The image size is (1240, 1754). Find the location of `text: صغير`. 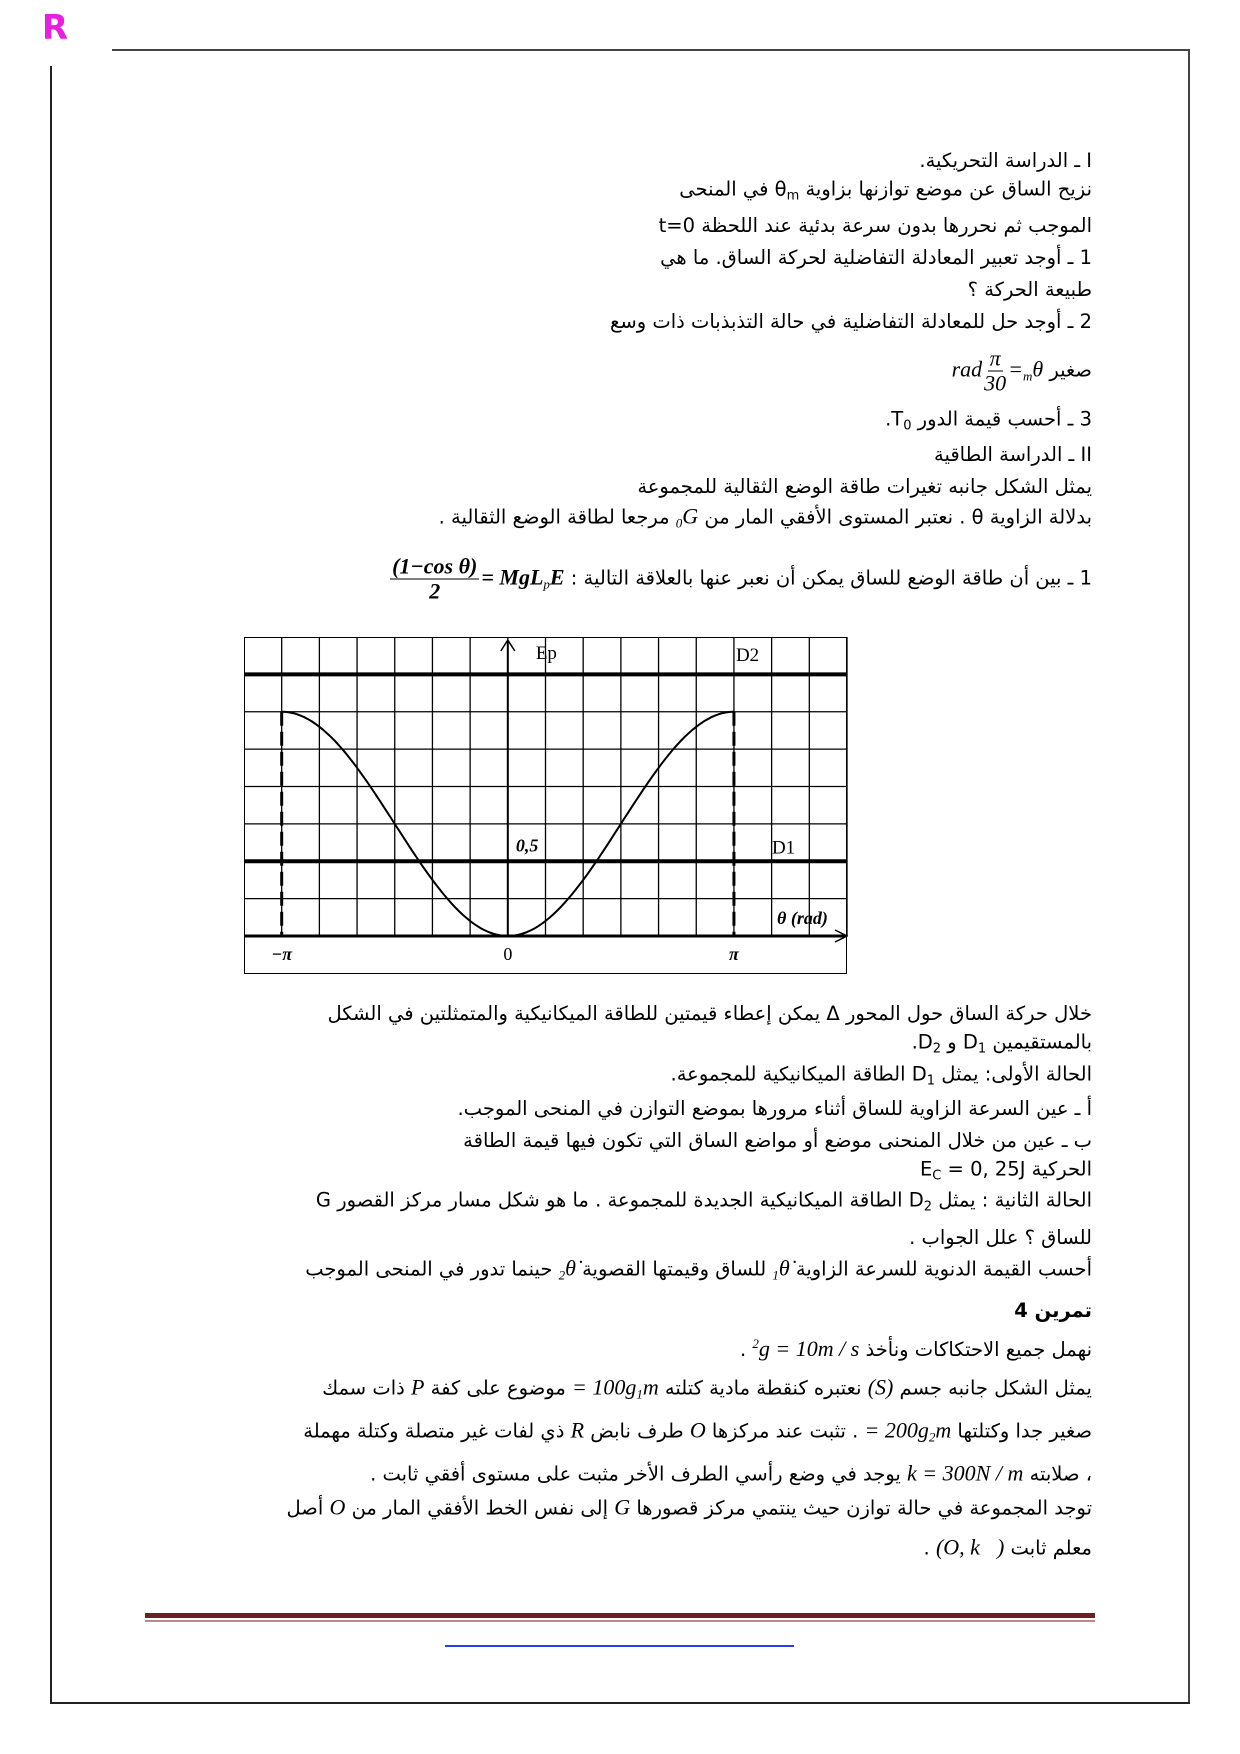

text: صغير is located at coordinates (1067, 370).